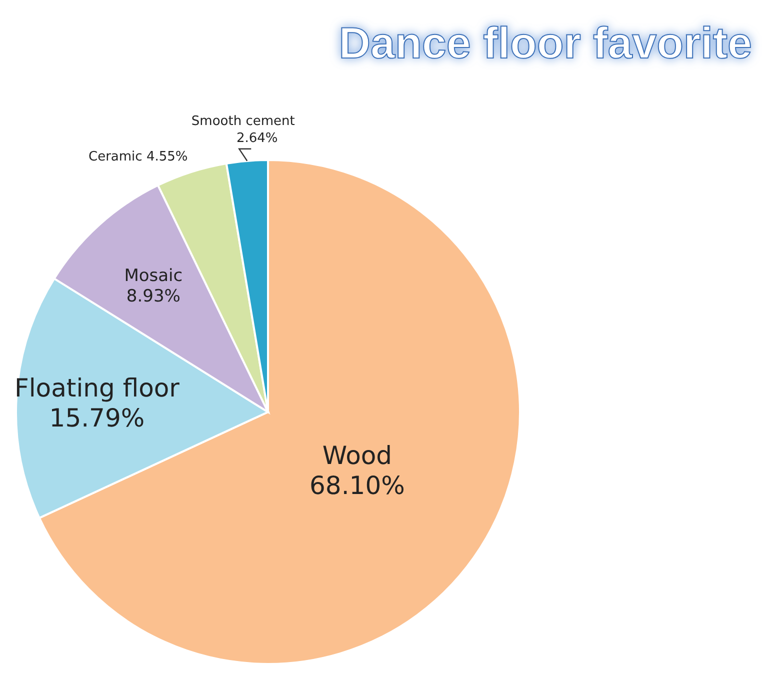  Describe the element at coordinates (545, 43) in the screenshot. I see `chart-title: Dance floor favorite` at that location.